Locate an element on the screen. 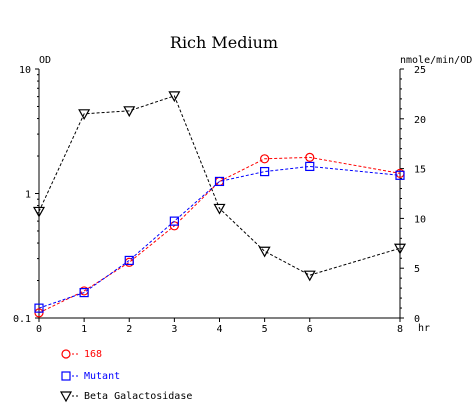  legend: 168 Mutant Beta Galactosidase is located at coordinates (125, 376).